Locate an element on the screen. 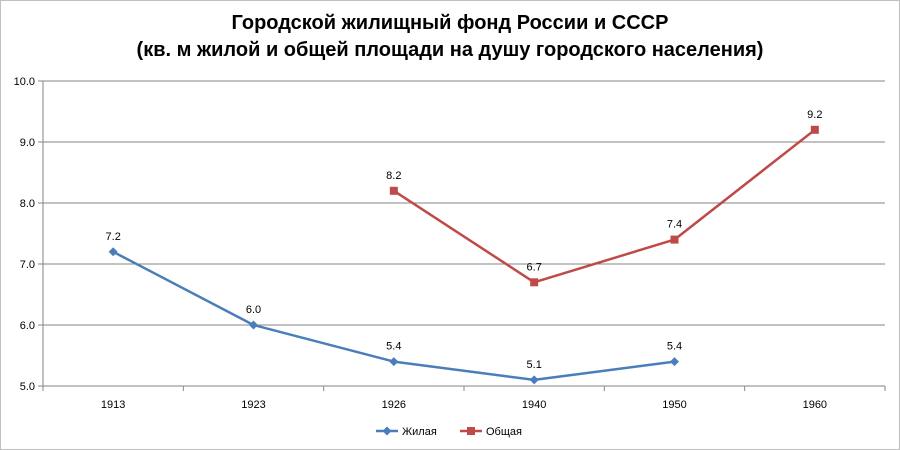  x-tick-label: 1913 is located at coordinates (113, 405).